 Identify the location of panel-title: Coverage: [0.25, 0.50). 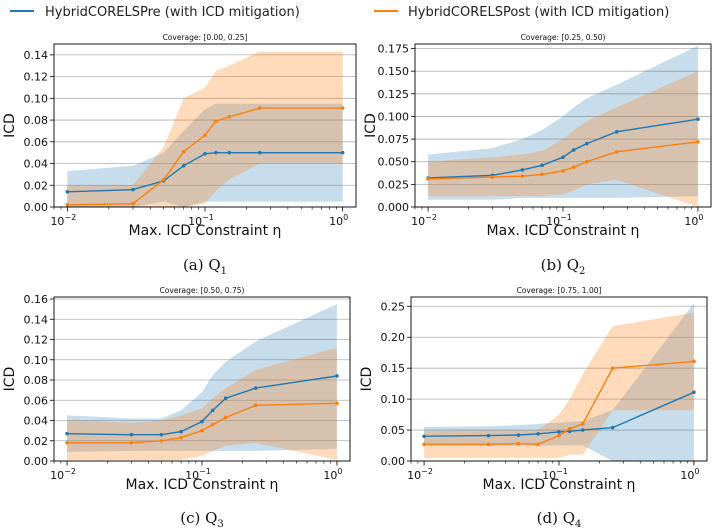
(563, 37).